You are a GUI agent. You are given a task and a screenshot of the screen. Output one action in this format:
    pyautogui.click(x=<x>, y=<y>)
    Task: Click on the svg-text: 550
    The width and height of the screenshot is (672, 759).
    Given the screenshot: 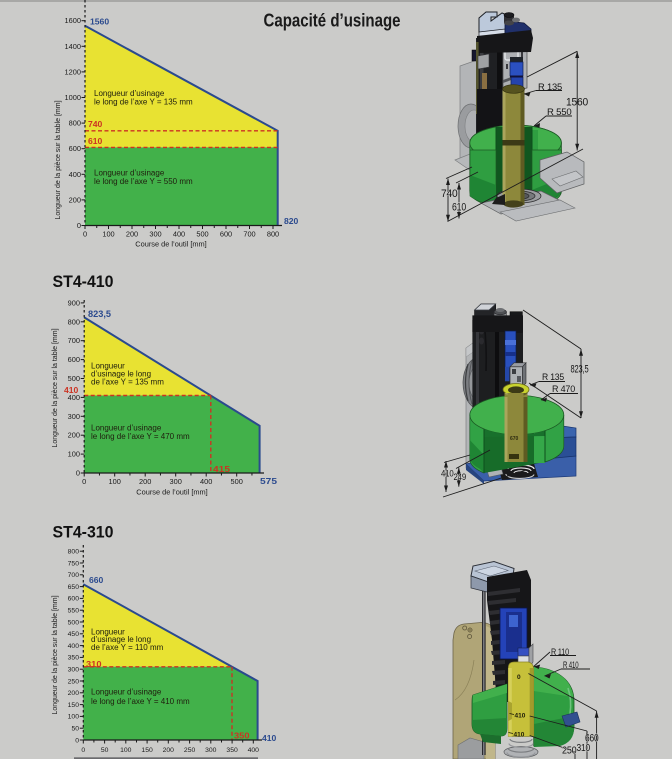 What is the action you would take?
    pyautogui.click(x=74, y=611)
    